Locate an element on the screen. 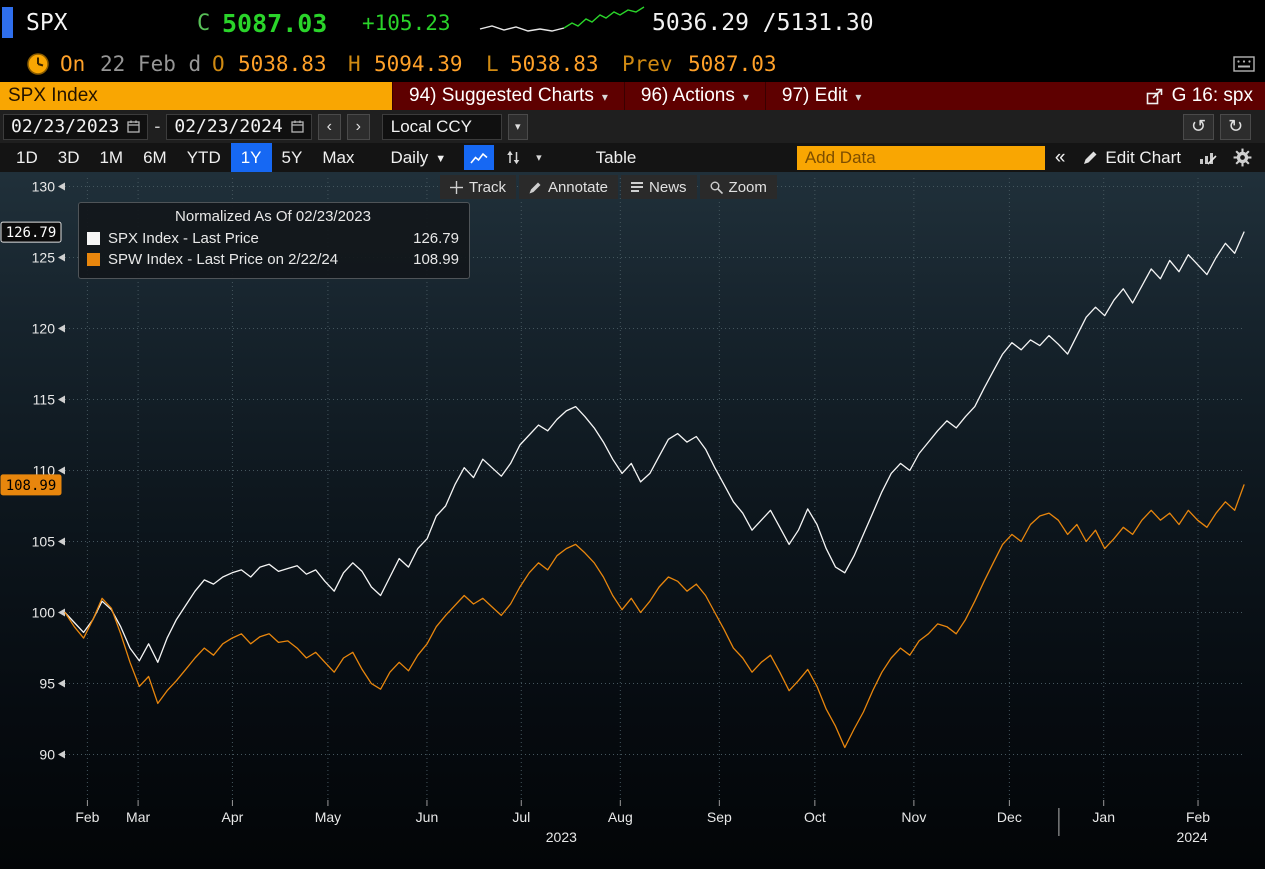 The height and width of the screenshot is (869, 1265). ticker-symbol: SPX is located at coordinates (47, 23).